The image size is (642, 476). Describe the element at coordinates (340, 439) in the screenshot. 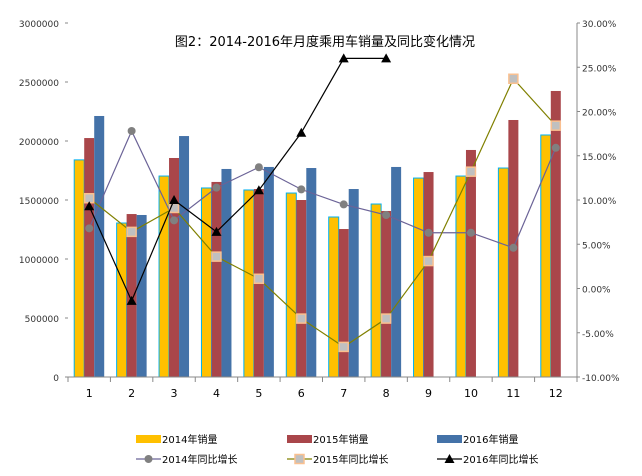

I see `legend-label: 2015年销量` at that location.